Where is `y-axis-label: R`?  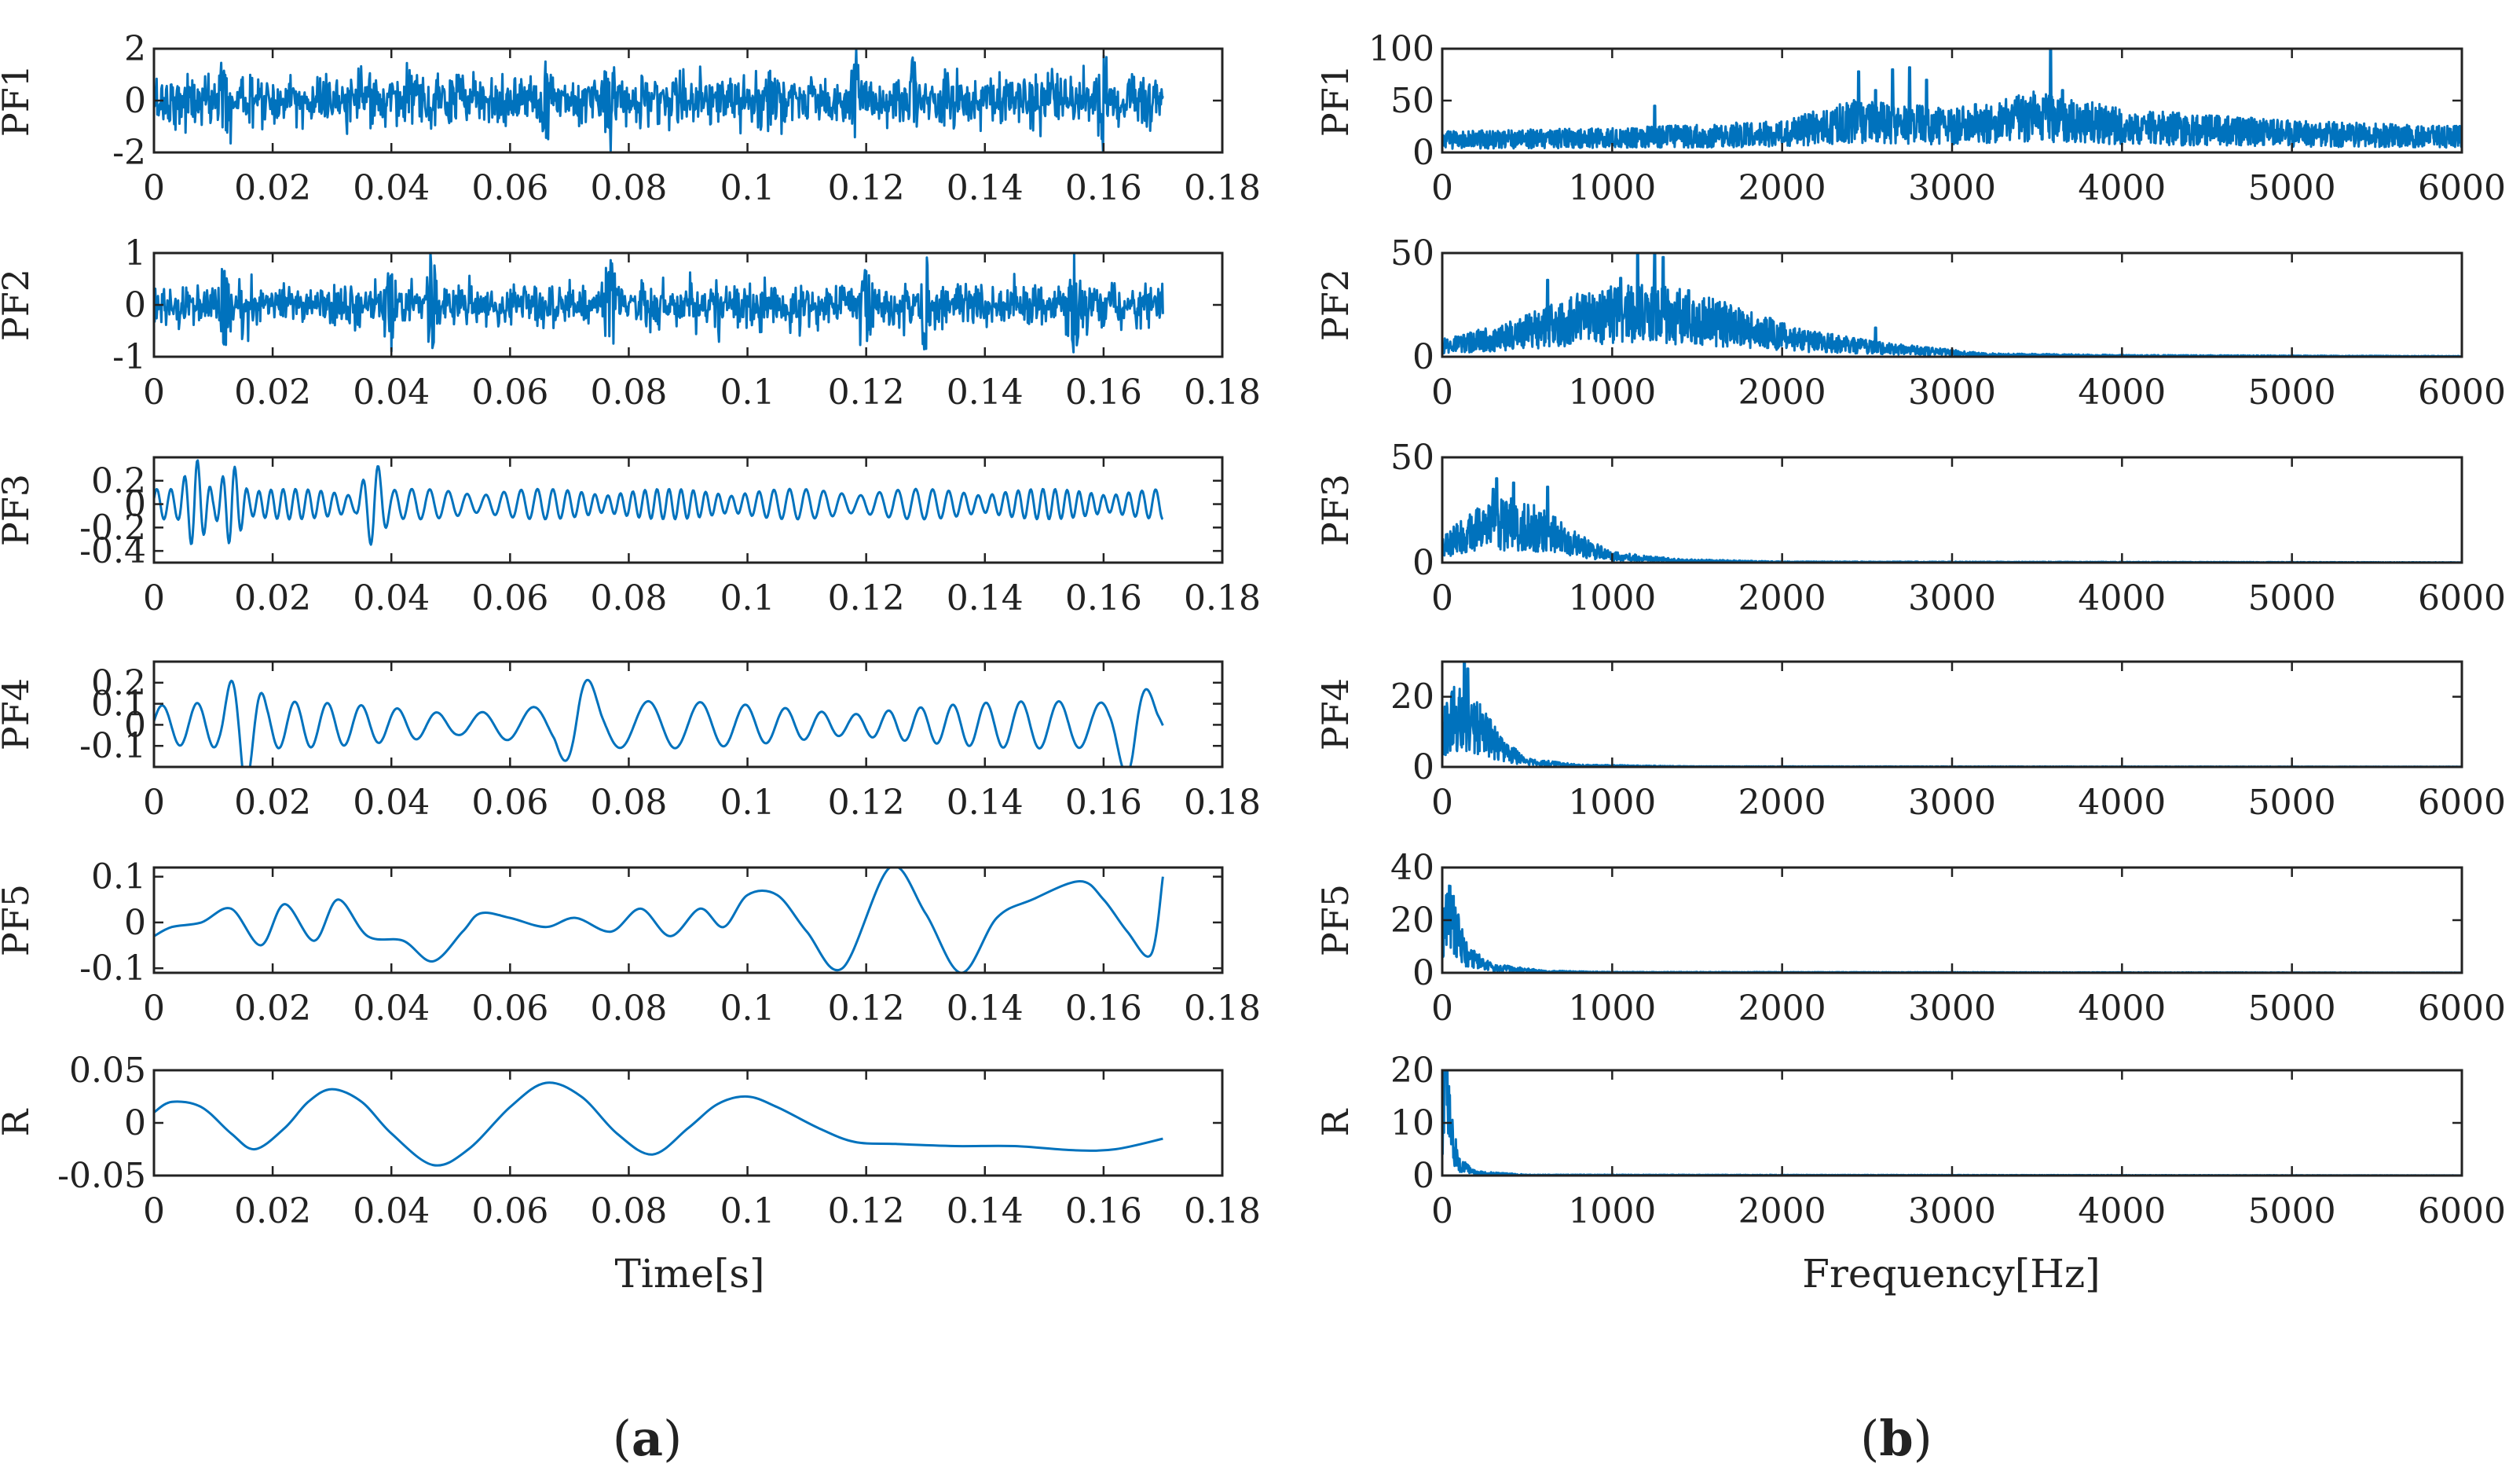
y-axis-label: R is located at coordinates (1335, 1122).